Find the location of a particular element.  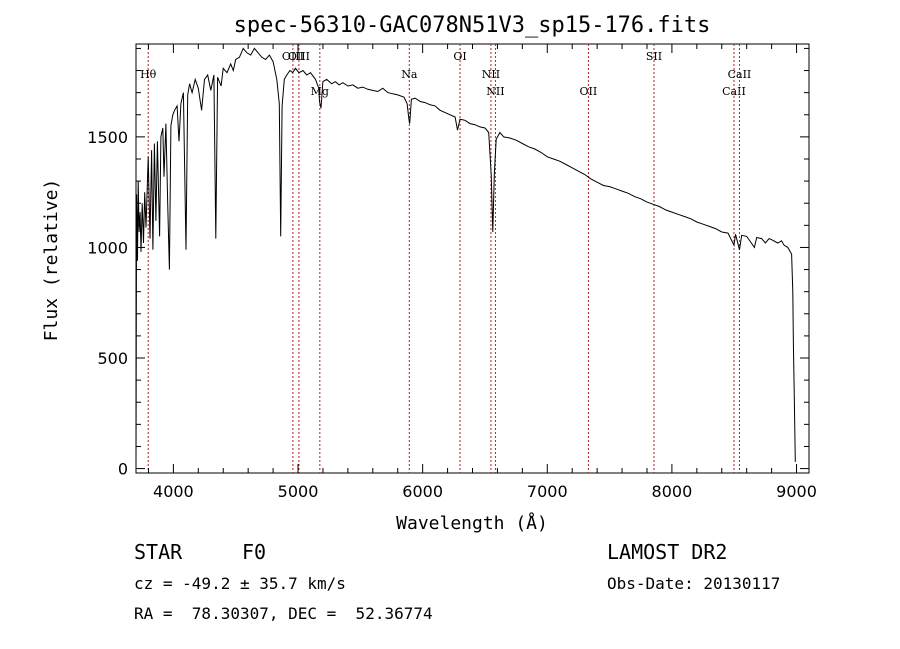

x-tick-label: 9000 is located at coordinates (796, 491).